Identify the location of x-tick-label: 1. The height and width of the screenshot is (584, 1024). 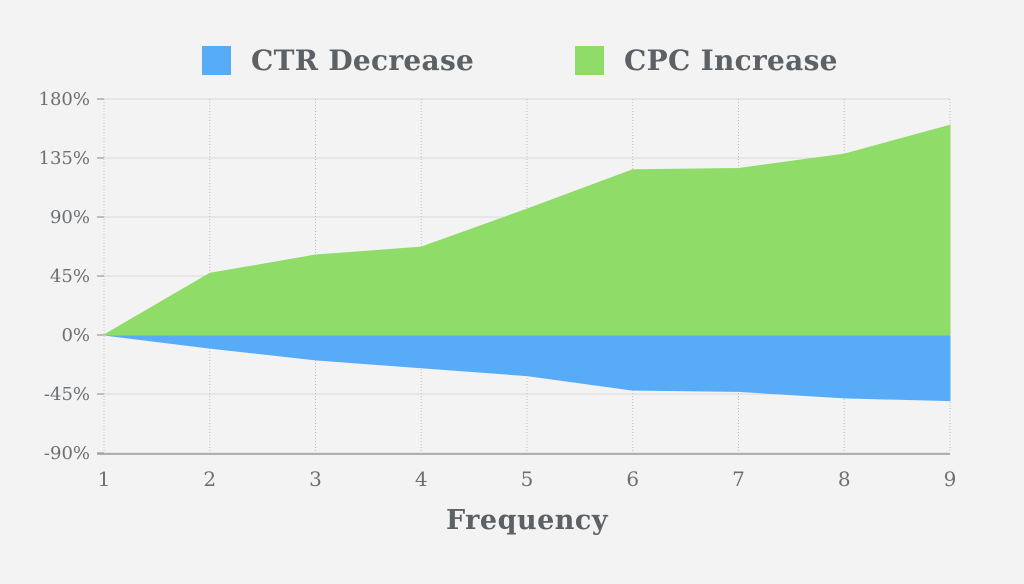
(104, 479).